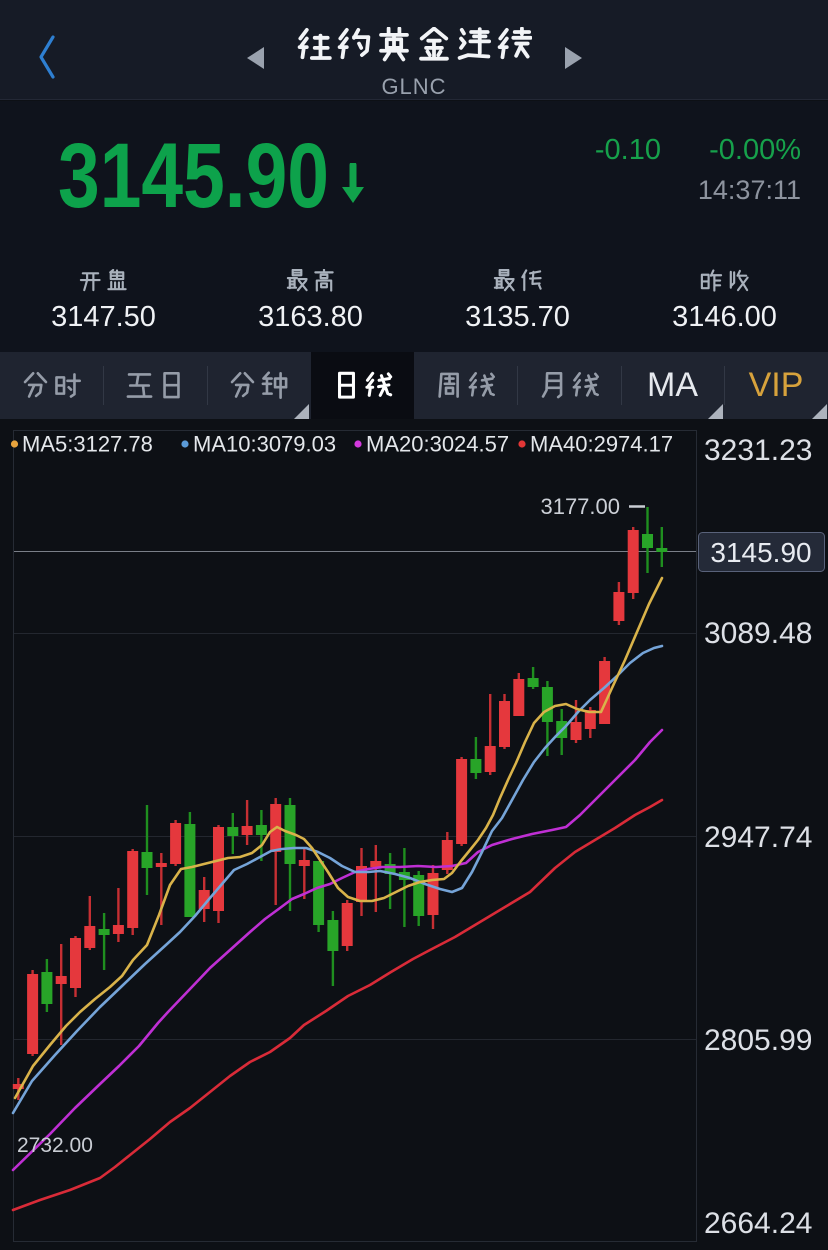 The image size is (828, 1250). I want to click on svg-text: MA5:3127.78, so click(87, 444).